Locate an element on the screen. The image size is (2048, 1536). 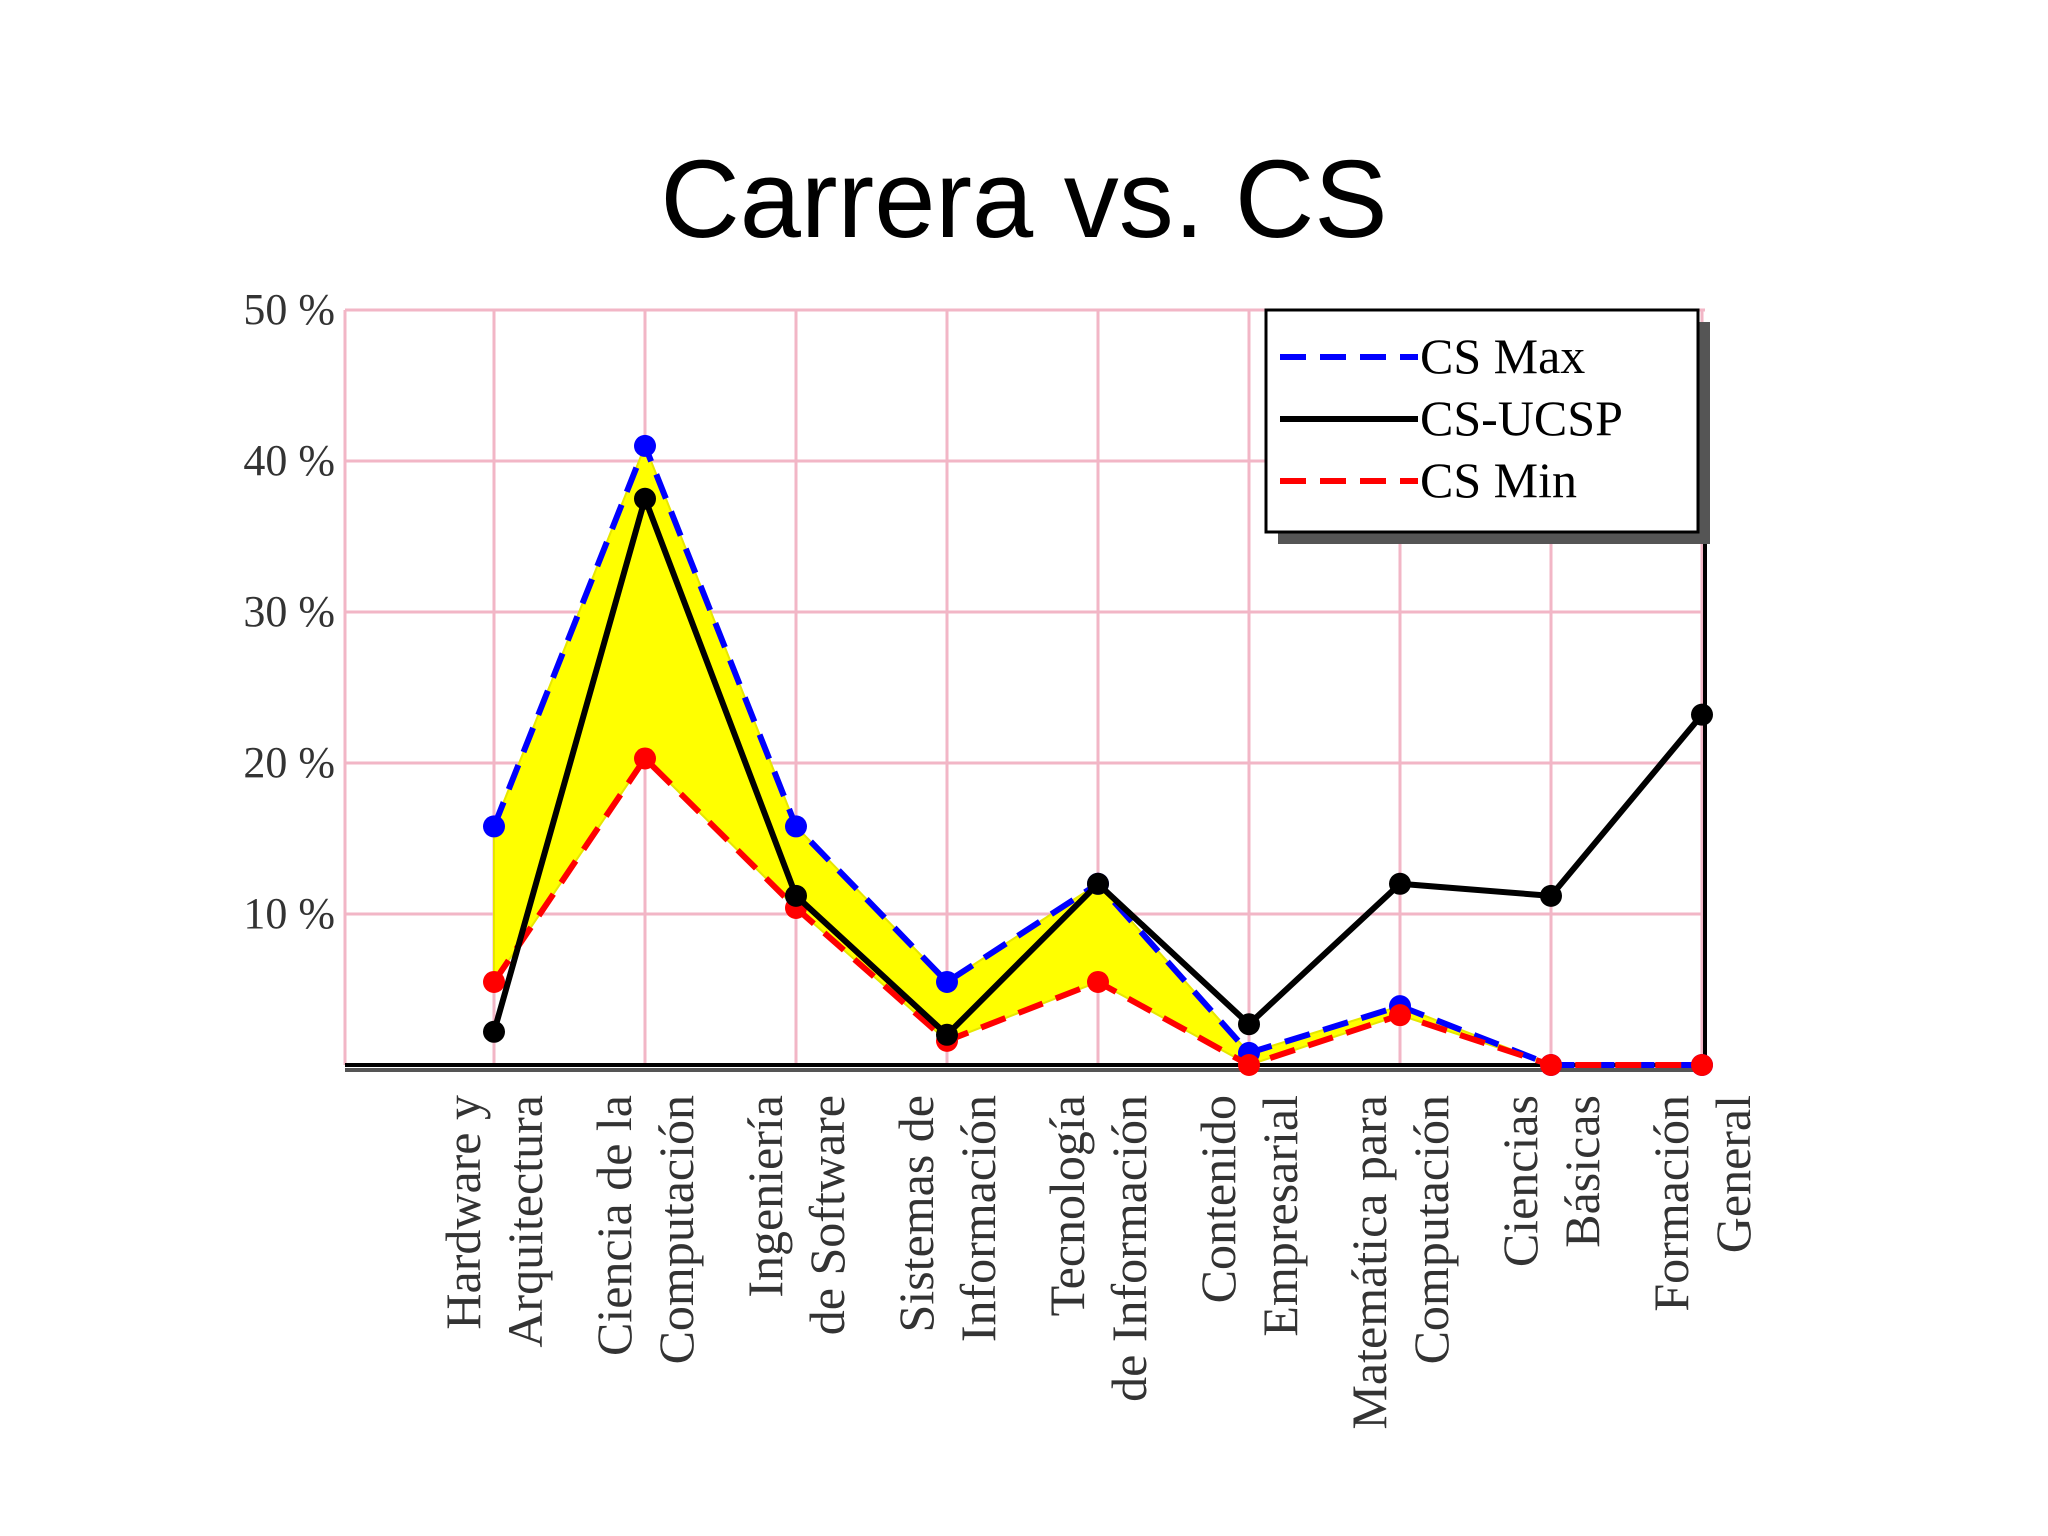
legend: CS Max CS-UCSP CS Min is located at coordinates (1487, 426).